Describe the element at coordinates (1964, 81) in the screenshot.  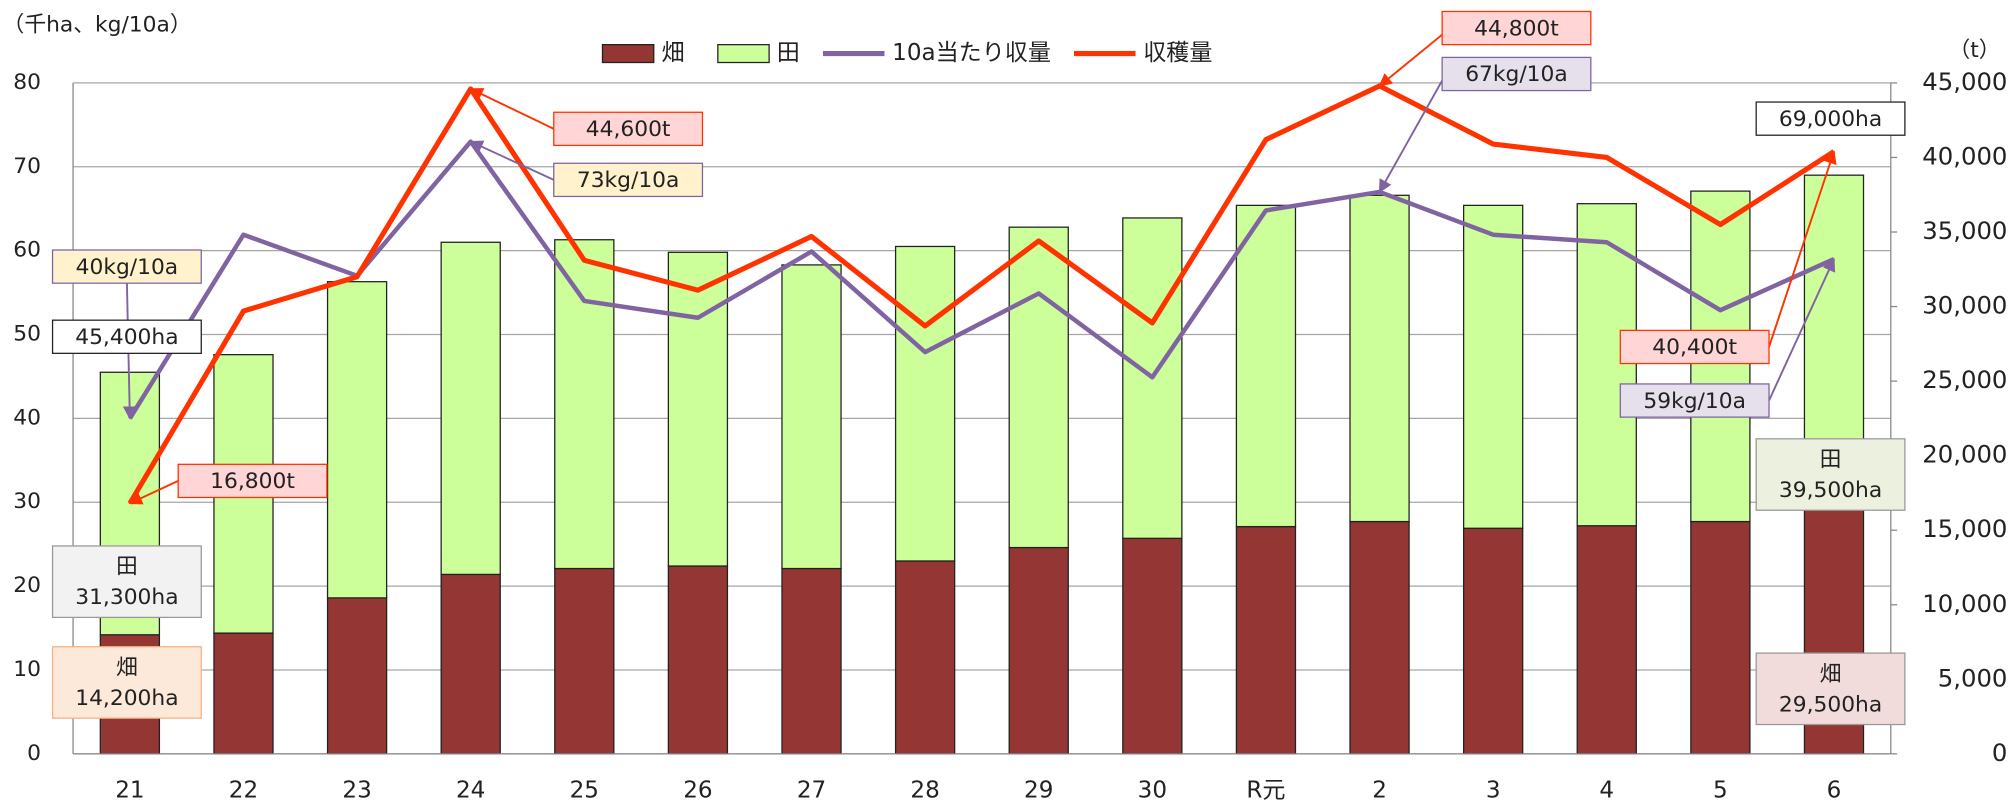
I see `y2-tick-label: 45,000` at that location.